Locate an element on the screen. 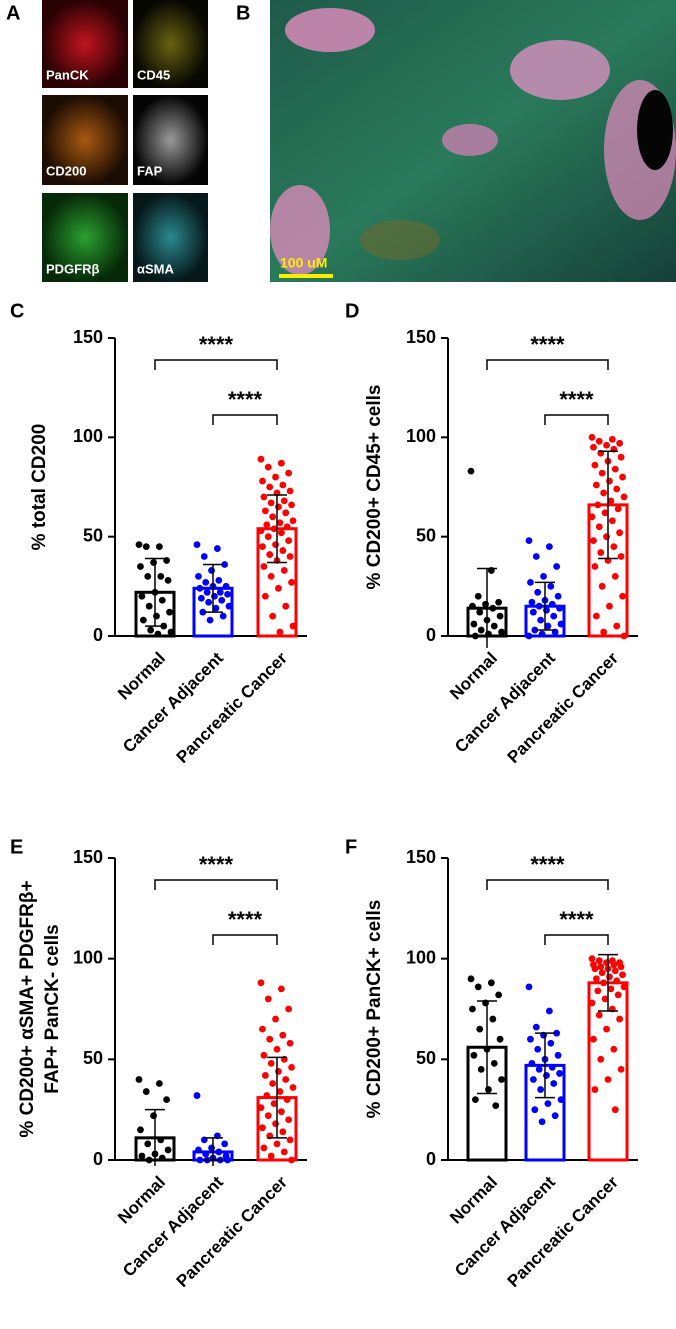 This screenshot has height=1329, width=676. y-axis-label: FAP+ PanCK- cells is located at coordinates (52, 1008).